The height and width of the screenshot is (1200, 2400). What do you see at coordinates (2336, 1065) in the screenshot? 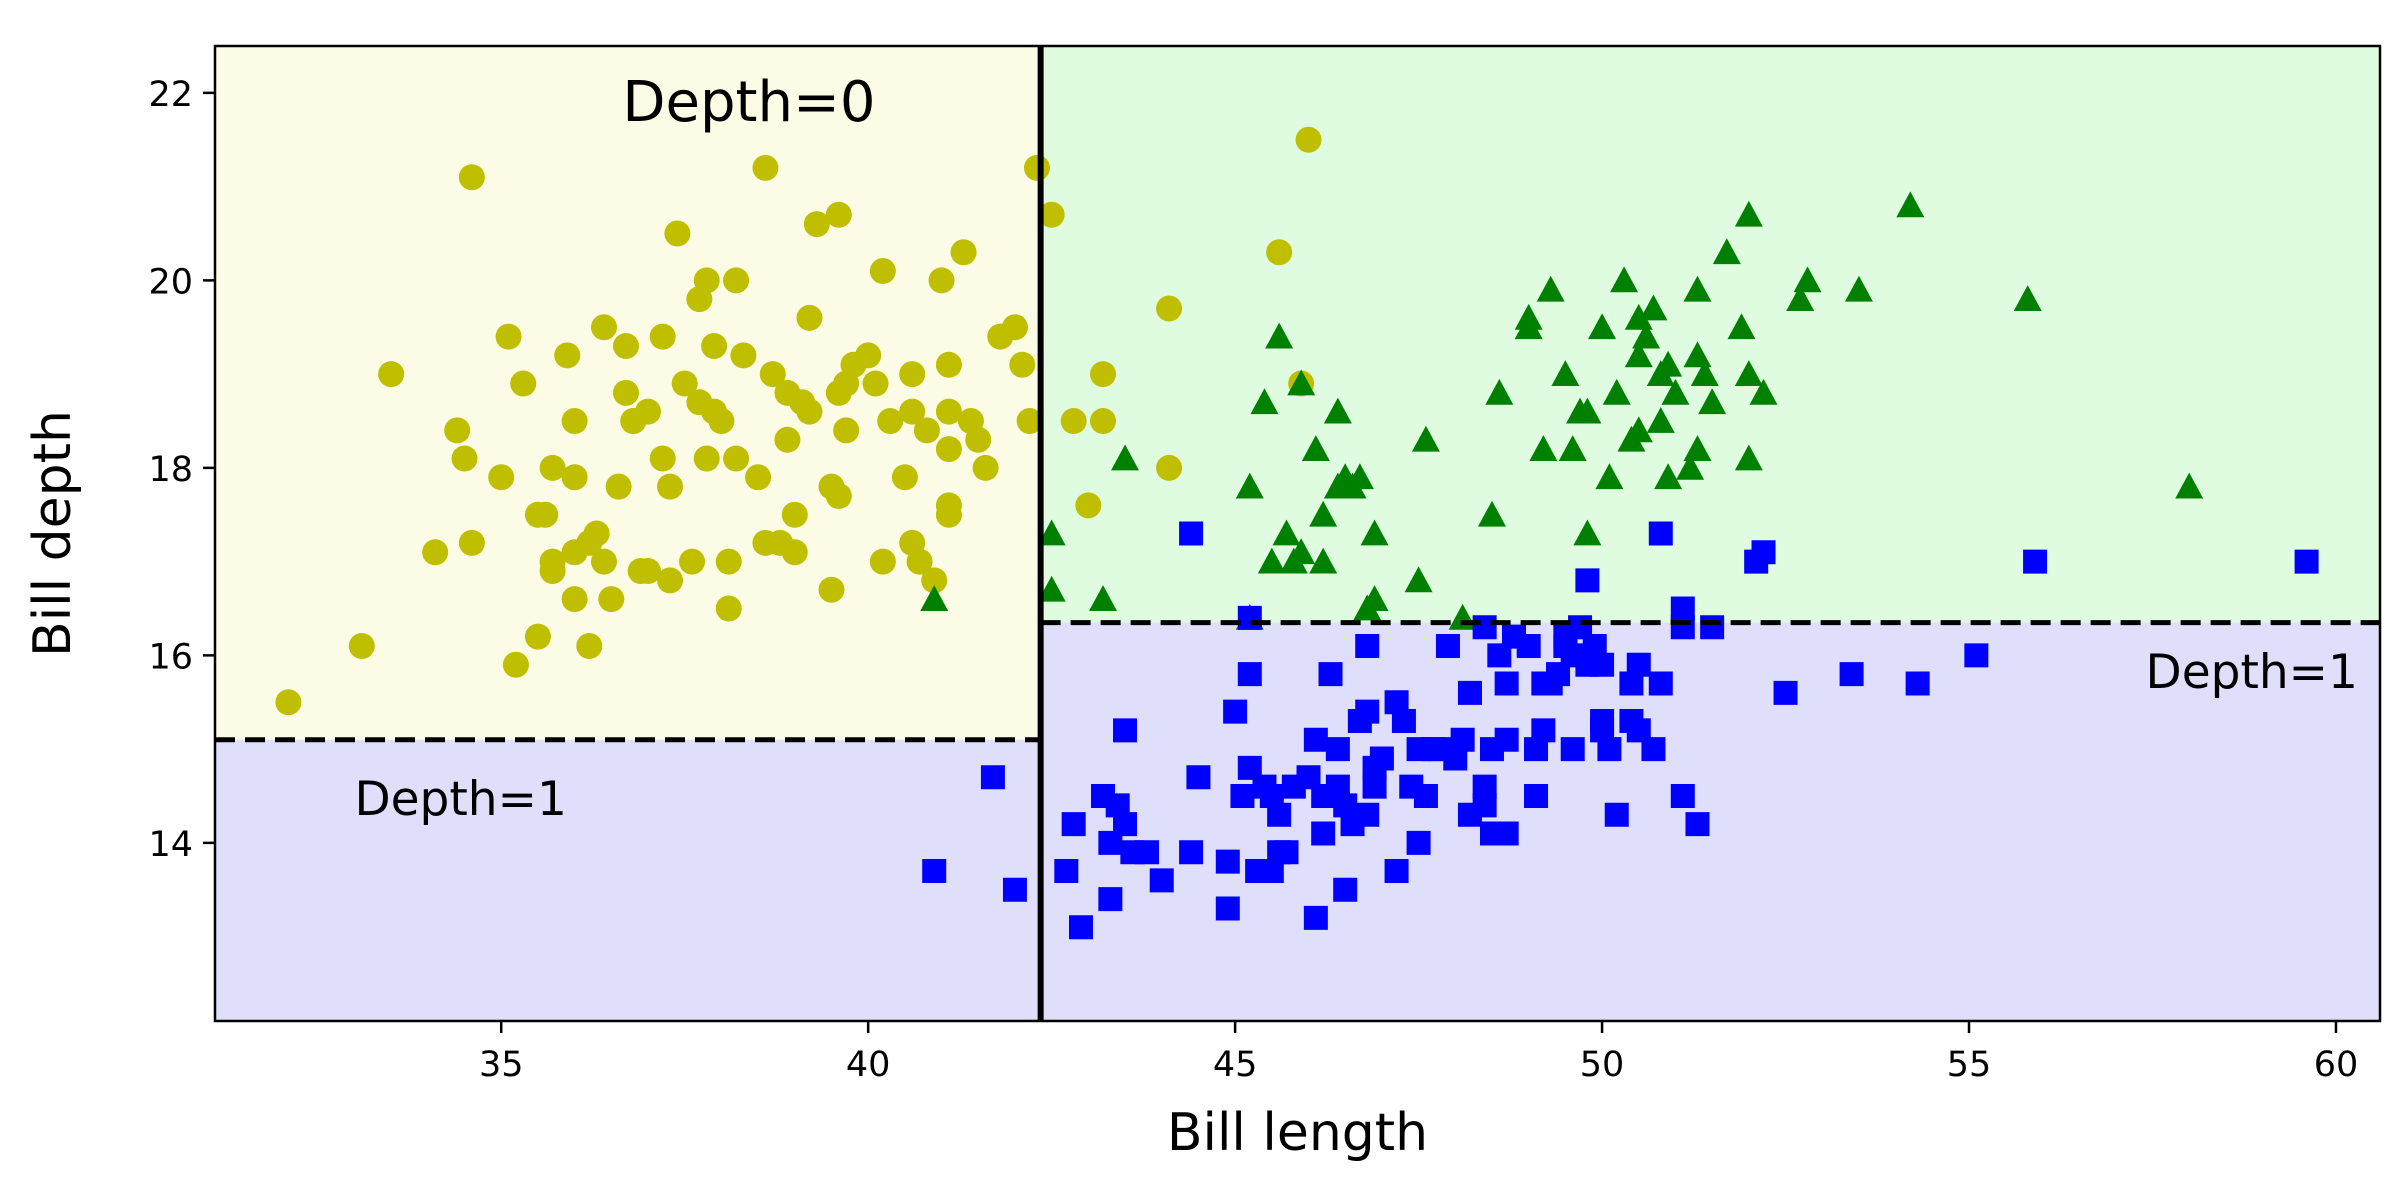
I see `x-tick-label: 60` at bounding box center [2336, 1065].